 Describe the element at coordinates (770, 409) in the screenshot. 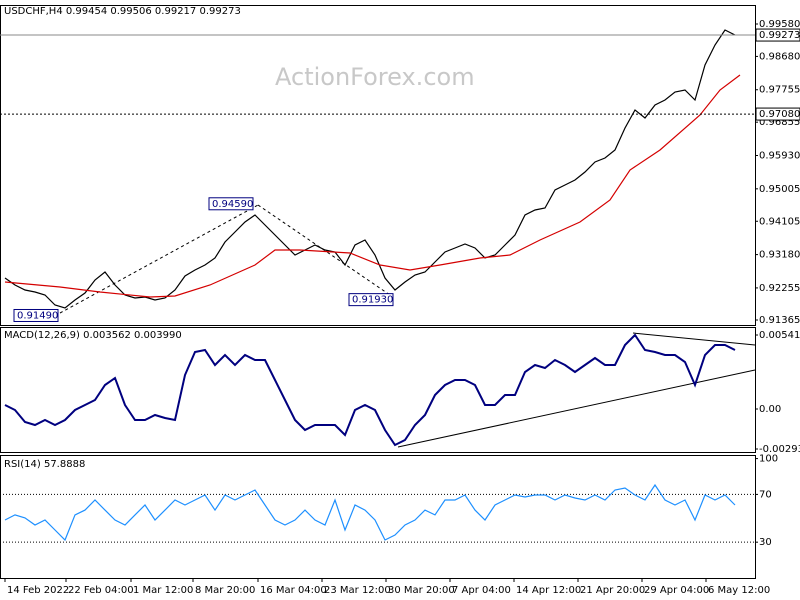

I see `y-tick-label: 0.00` at that location.